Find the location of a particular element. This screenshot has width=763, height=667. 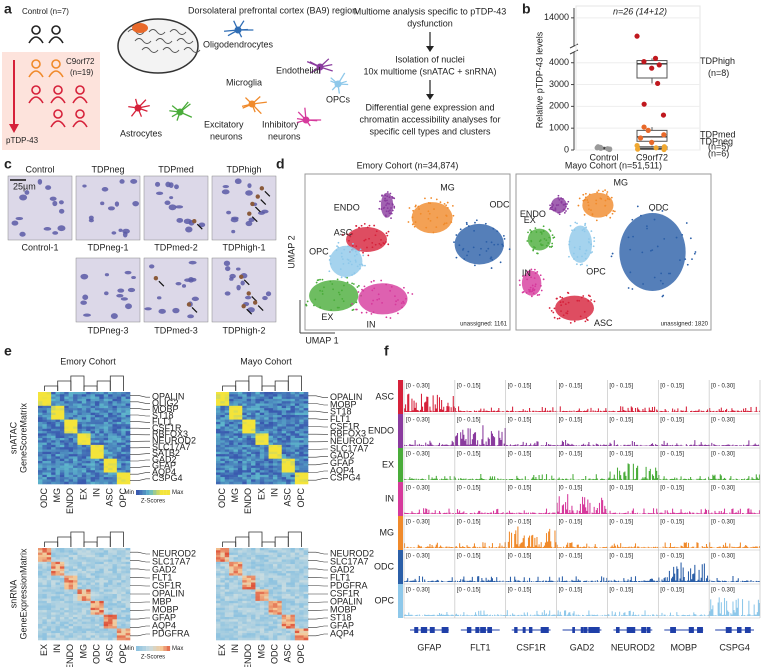

gene-leader is located at coordinates (140, 466).